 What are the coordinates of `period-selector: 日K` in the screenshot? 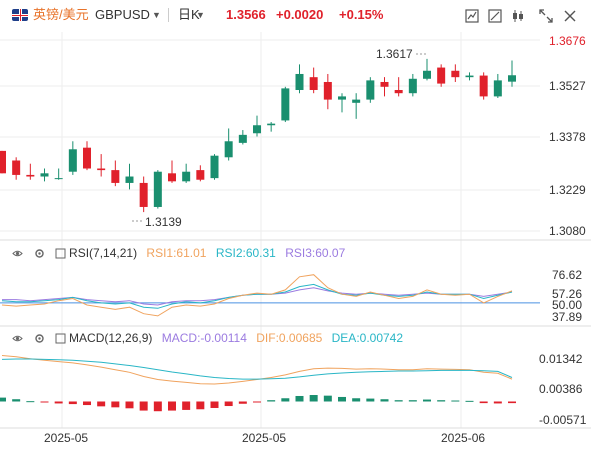 It's located at (189, 14).